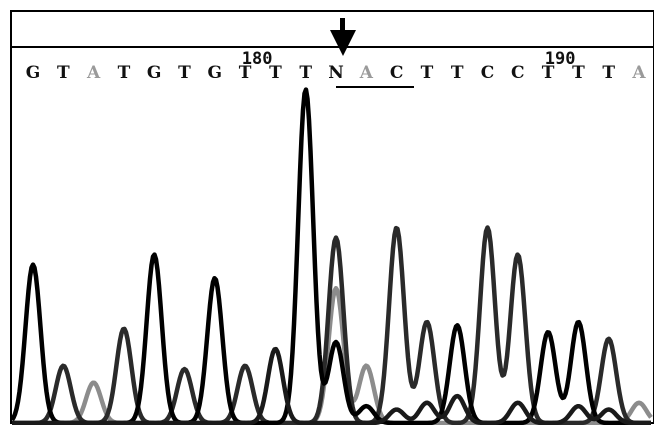 The height and width of the screenshot is (425, 654). I want to click on base-call-13: T, so click(427, 73).